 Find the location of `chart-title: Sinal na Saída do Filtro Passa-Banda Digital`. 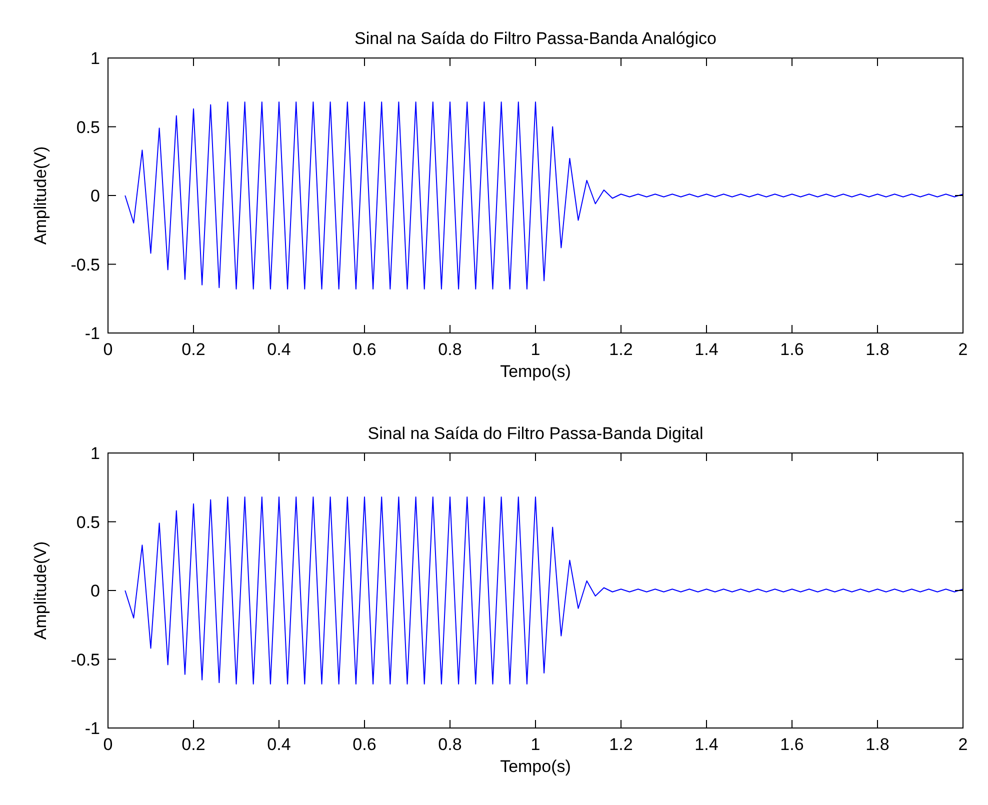

chart-title: Sinal na Saída do Filtro Passa-Banda Digital is located at coordinates (536, 433).